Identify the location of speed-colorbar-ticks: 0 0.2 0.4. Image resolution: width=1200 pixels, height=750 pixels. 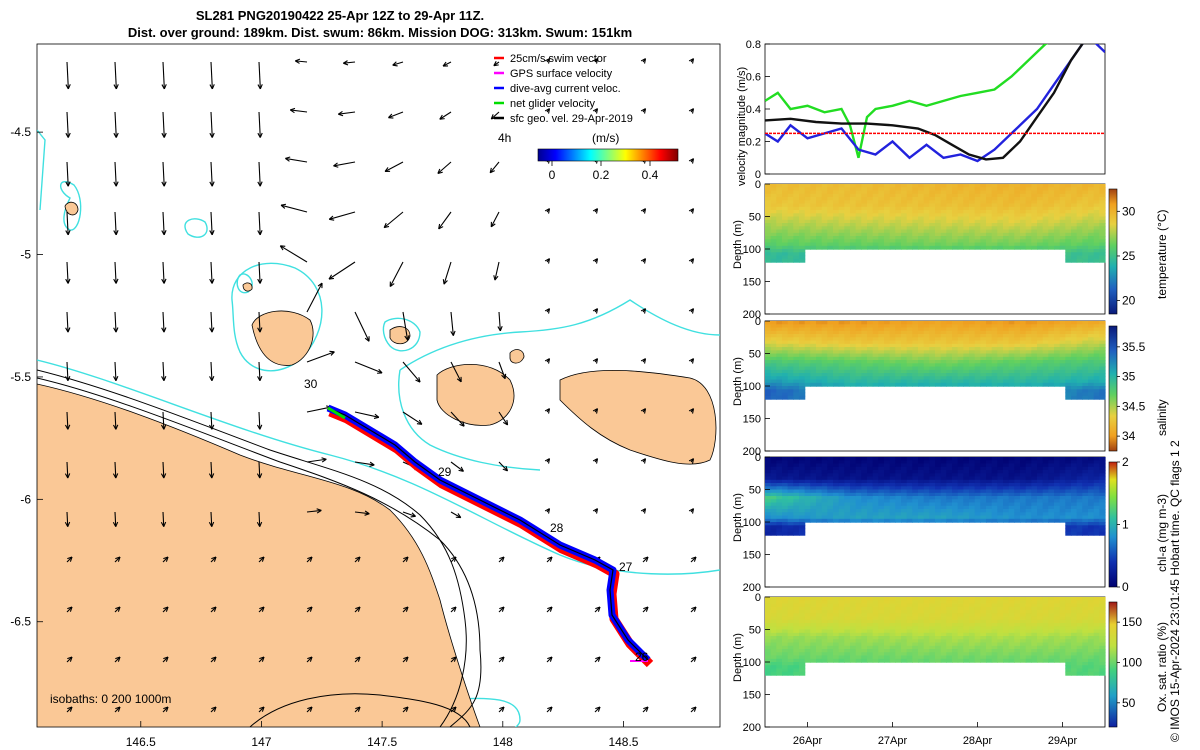
(604, 171).